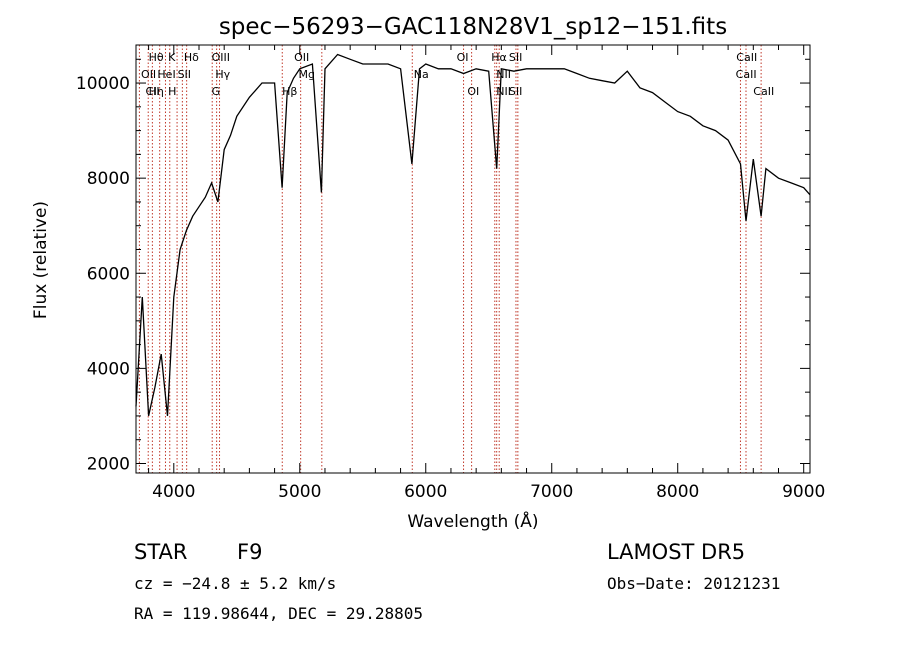 The width and height of the screenshot is (900, 649). I want to click on obs-date-label: Obs−Date: 20121231, so click(694, 583).